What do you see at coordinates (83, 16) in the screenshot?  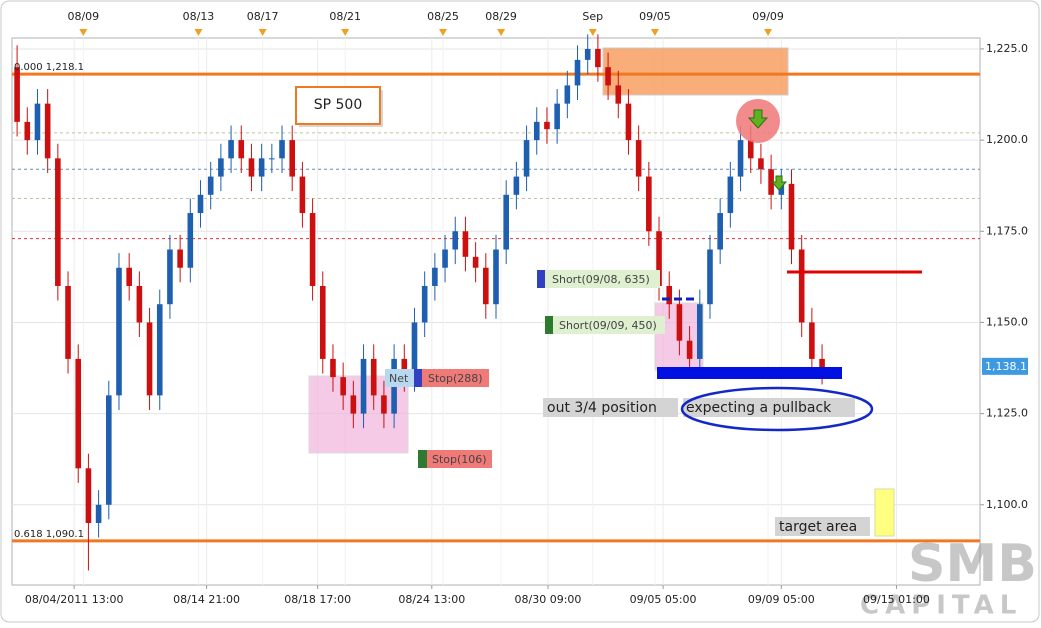 I see `top-tick-label: 08/09` at bounding box center [83, 16].